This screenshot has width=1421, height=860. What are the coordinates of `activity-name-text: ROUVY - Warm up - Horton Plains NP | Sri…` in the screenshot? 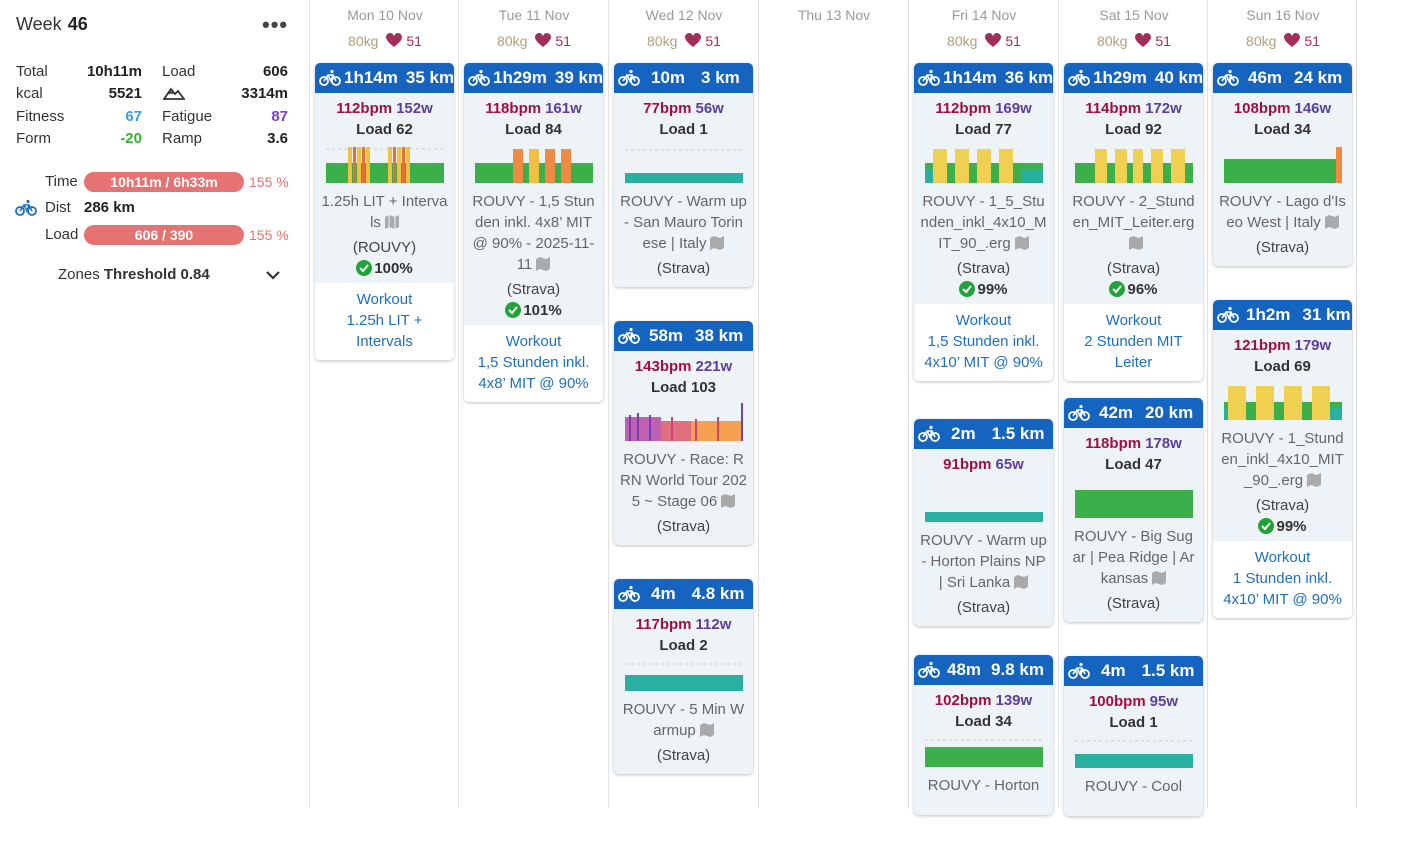 It's located at (983, 561).